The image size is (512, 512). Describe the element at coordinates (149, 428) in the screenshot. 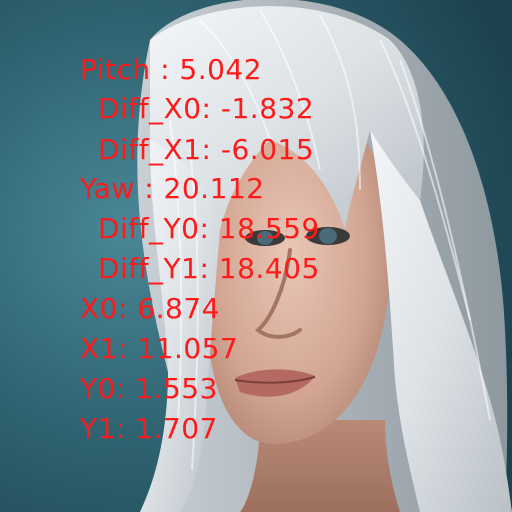

I see `y1-readout: Y1: 1.707` at that location.